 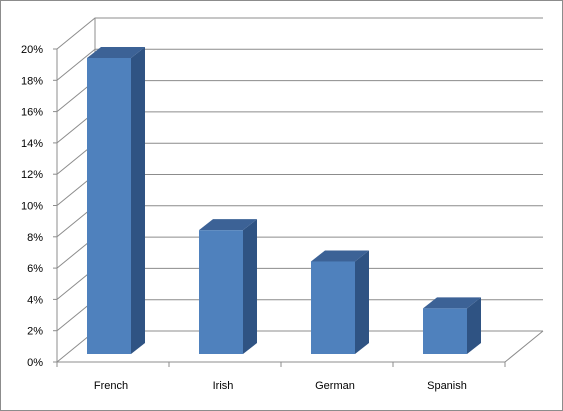 What do you see at coordinates (32, 81) in the screenshot?
I see `y-tick-label: 18%` at bounding box center [32, 81].